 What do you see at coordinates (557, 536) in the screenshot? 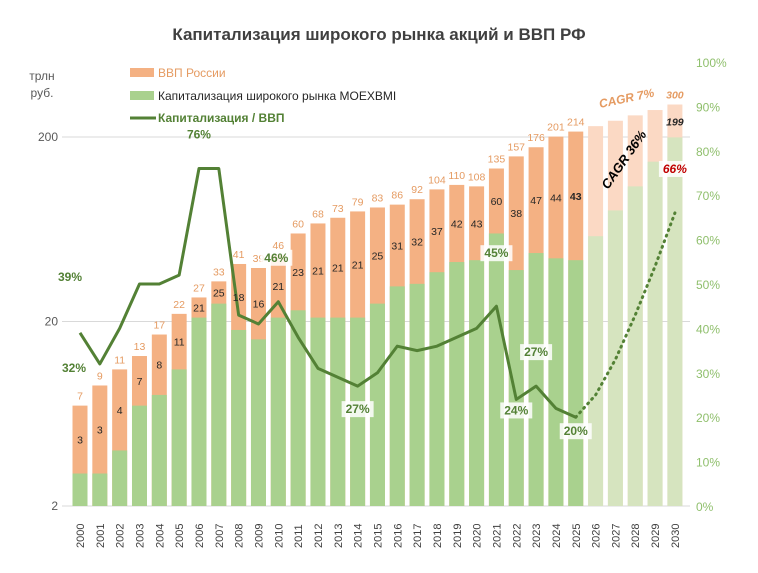
I see `x-tick-label: 2024` at bounding box center [557, 536].